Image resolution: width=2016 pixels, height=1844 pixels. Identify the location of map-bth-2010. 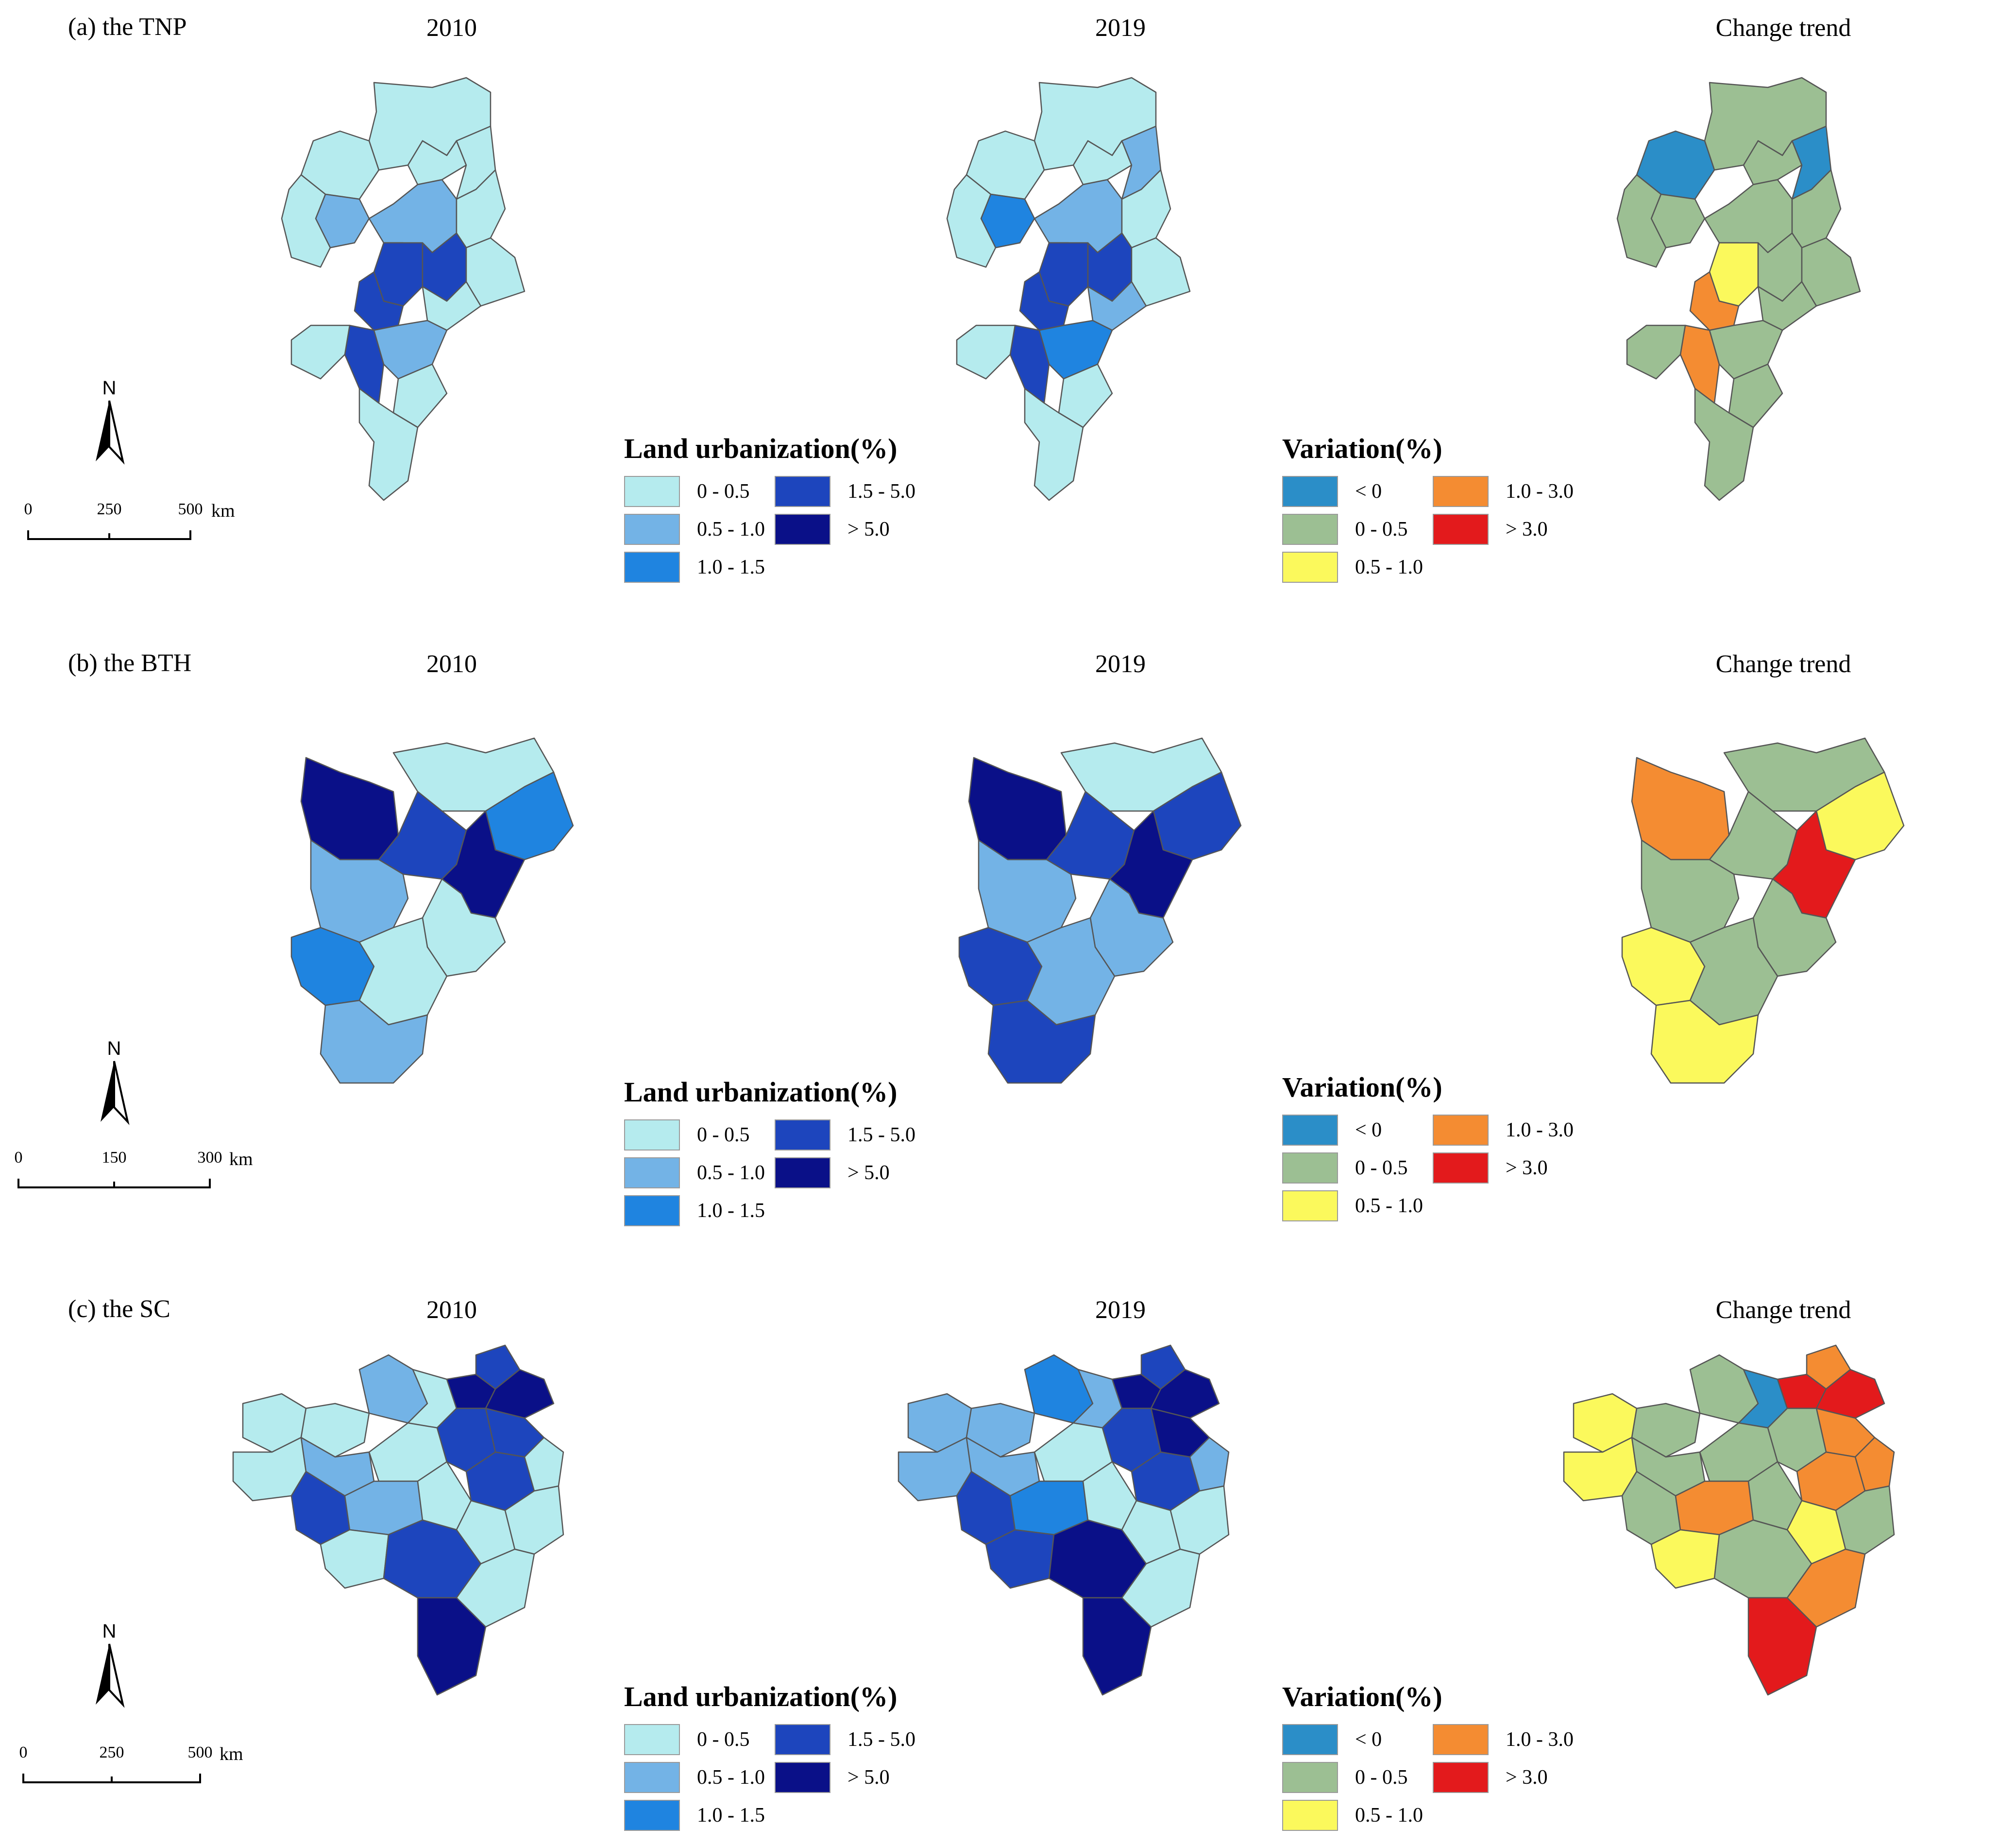
(432, 910).